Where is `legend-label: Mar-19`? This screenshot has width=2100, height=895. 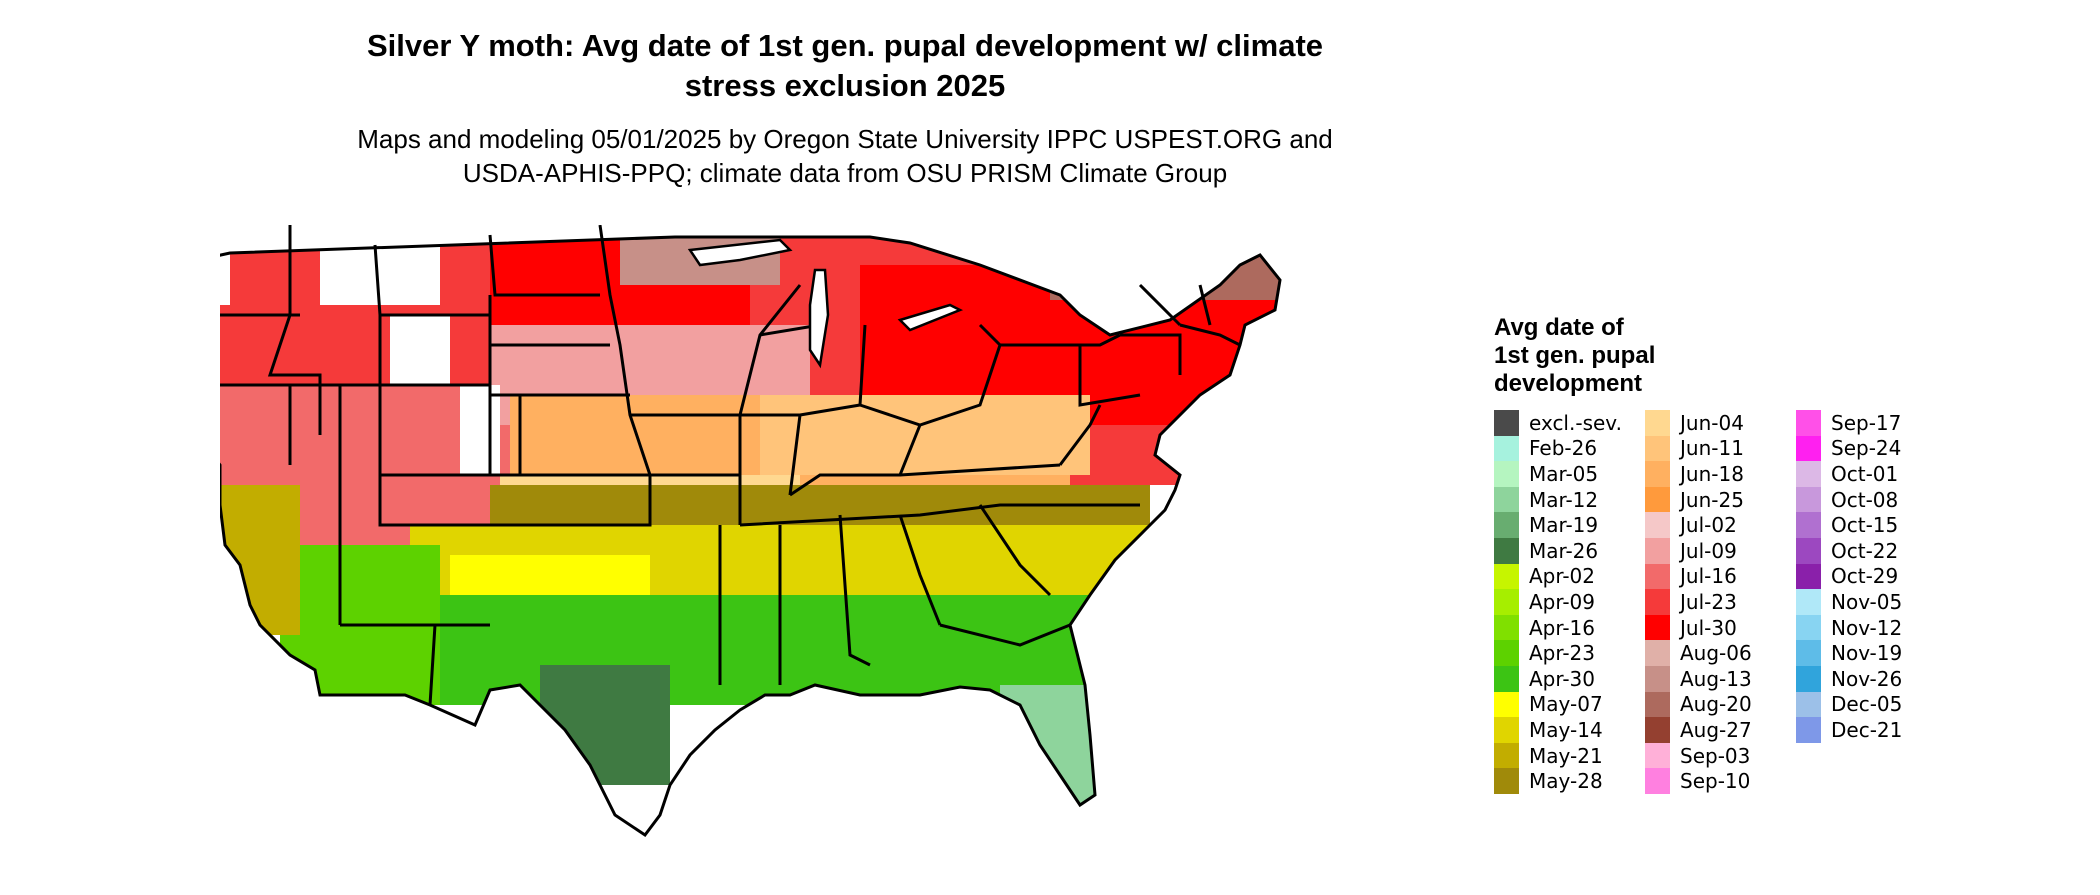
legend-label: Mar-19 is located at coordinates (1564, 525).